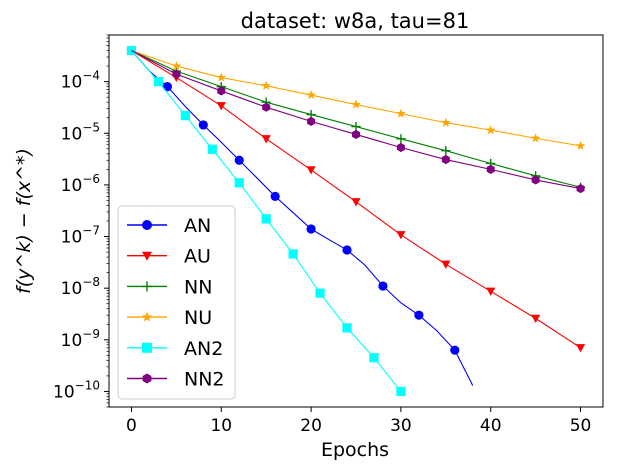 This screenshot has height=470, width=617. I want to click on legend-item: AU, so click(169, 257).